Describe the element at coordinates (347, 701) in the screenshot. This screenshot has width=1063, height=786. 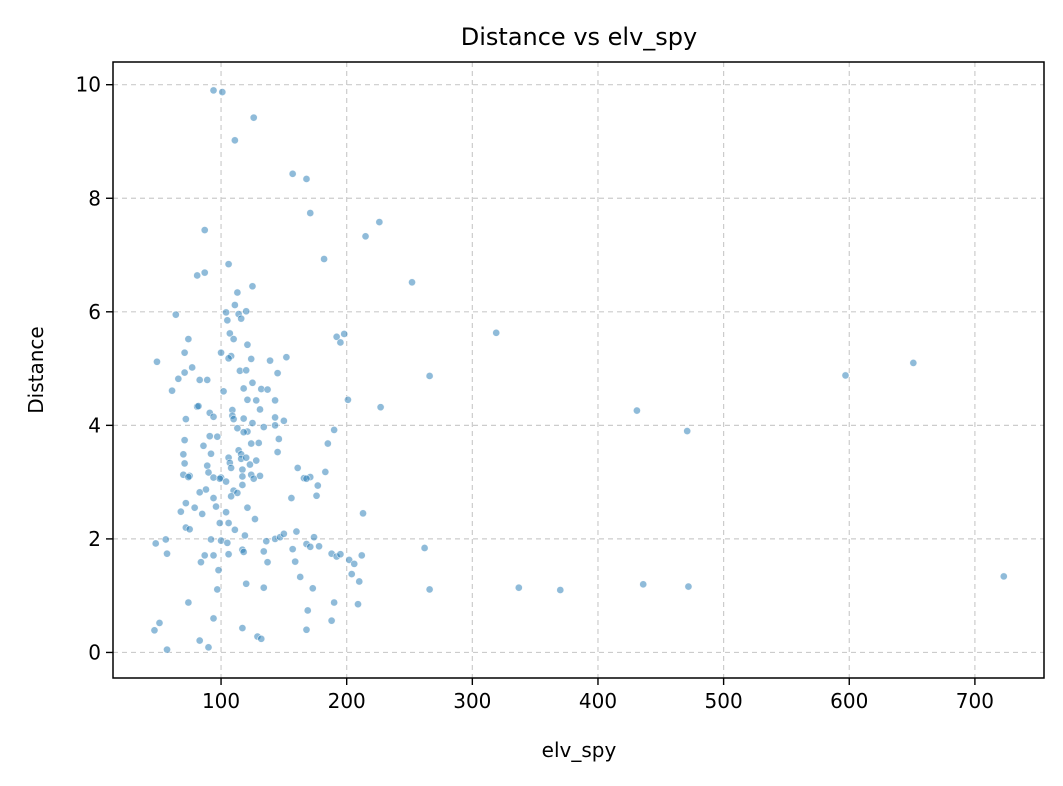
I see `x-tick-label: 200` at that location.